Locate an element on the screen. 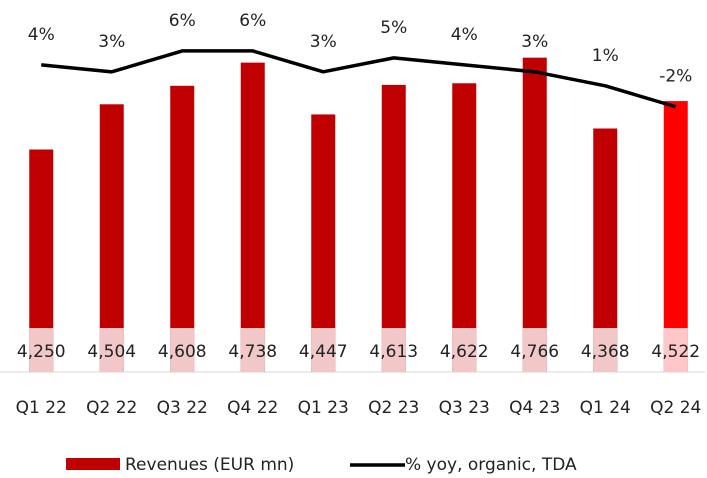 The width and height of the screenshot is (707, 478). line is located at coordinates (359, 79).